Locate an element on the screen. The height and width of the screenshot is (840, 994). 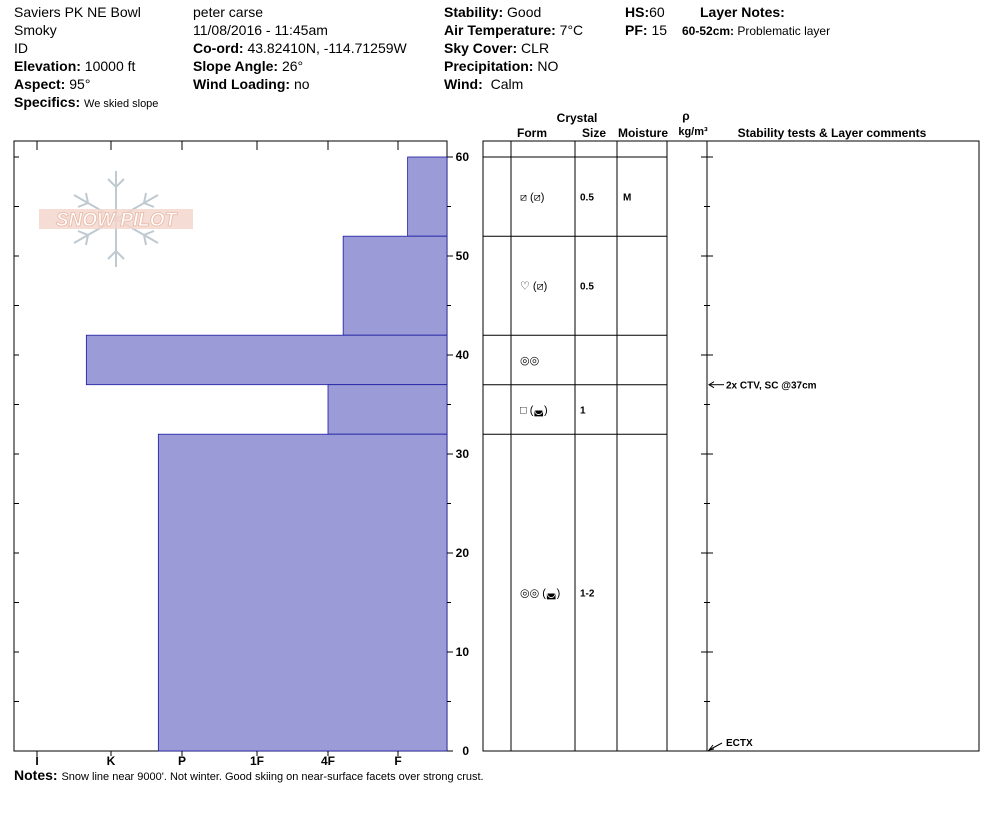
layer-form: □ (◛) is located at coordinates (534, 410).